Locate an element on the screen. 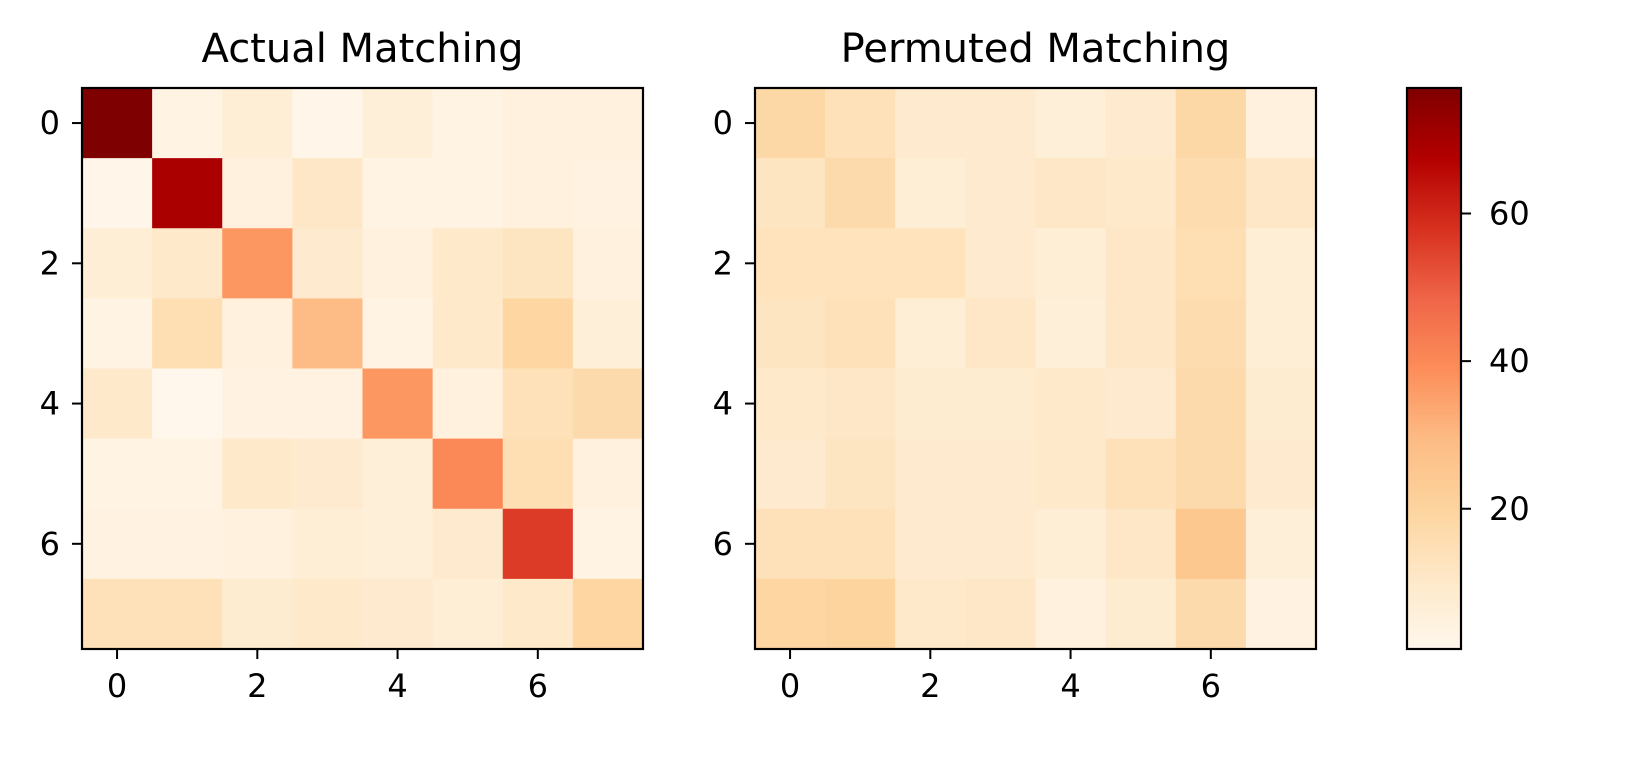 This screenshot has height=781, width=1647. heatmap-cell-actual-r1-c1 is located at coordinates (187, 193).